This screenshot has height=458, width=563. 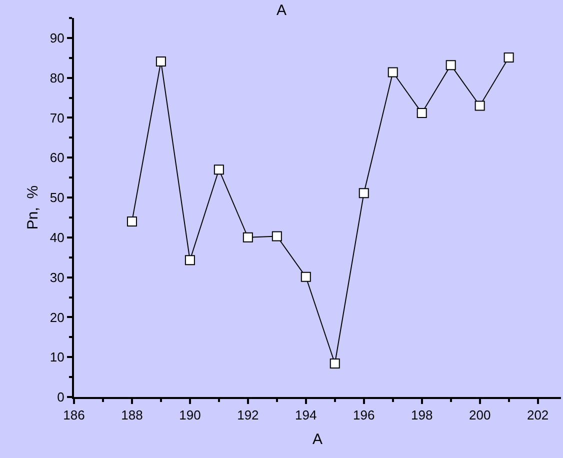 I want to click on y-tick-label: 10, so click(x=57, y=357).